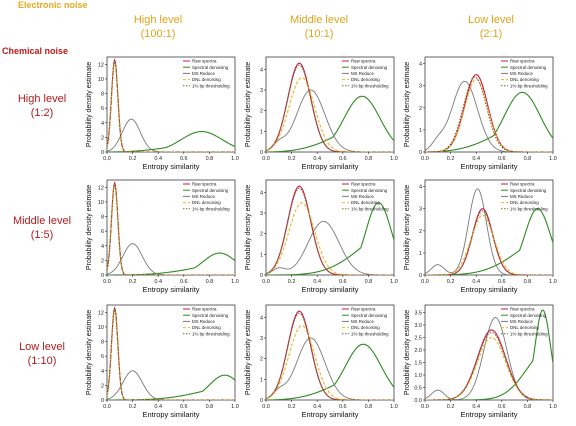 This screenshot has height=426, width=576. I want to click on row-header-level: High level, so click(42, 99).